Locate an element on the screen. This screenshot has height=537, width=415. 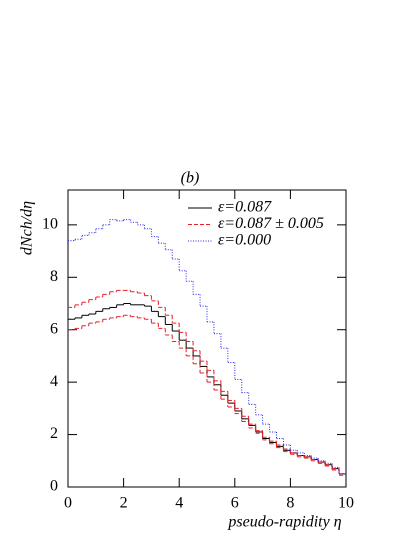
x-tick-label: 8 is located at coordinates (290, 503).